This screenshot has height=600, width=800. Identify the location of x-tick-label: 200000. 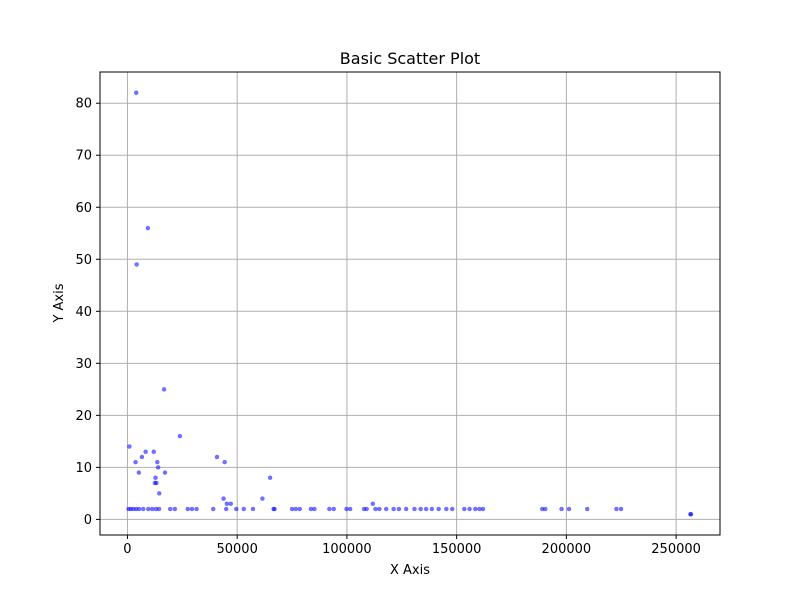
(567, 549).